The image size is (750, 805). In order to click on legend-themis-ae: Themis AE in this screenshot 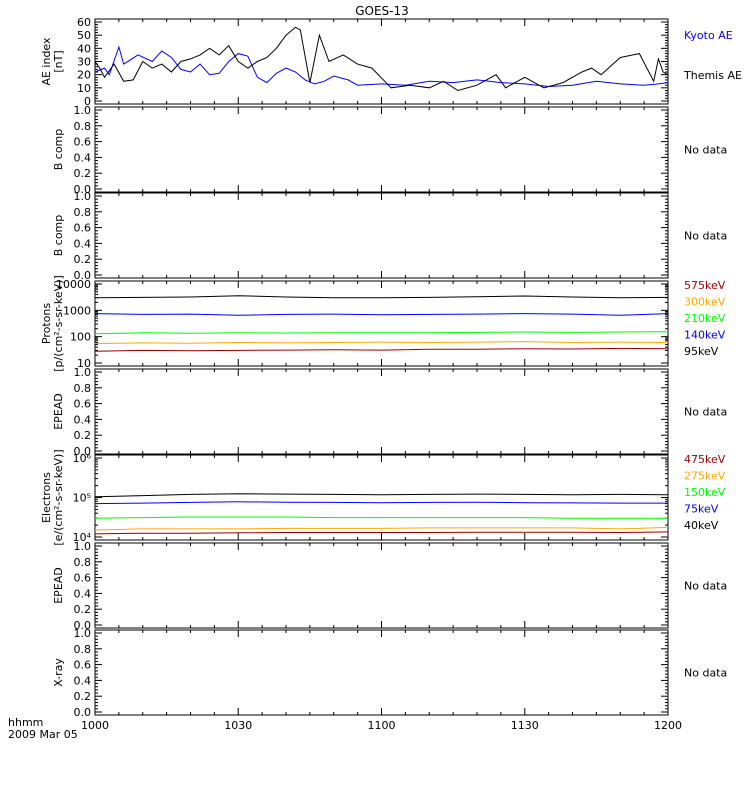, I will do `click(712, 75)`.